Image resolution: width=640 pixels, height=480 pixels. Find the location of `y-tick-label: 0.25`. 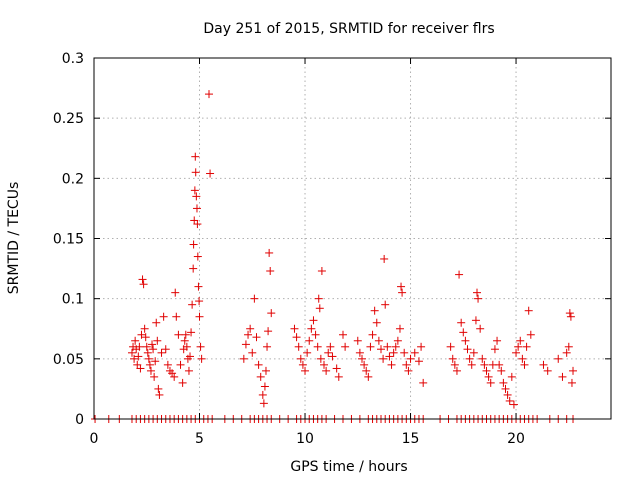

y-tick-label: 0.25 is located at coordinates (68, 119).